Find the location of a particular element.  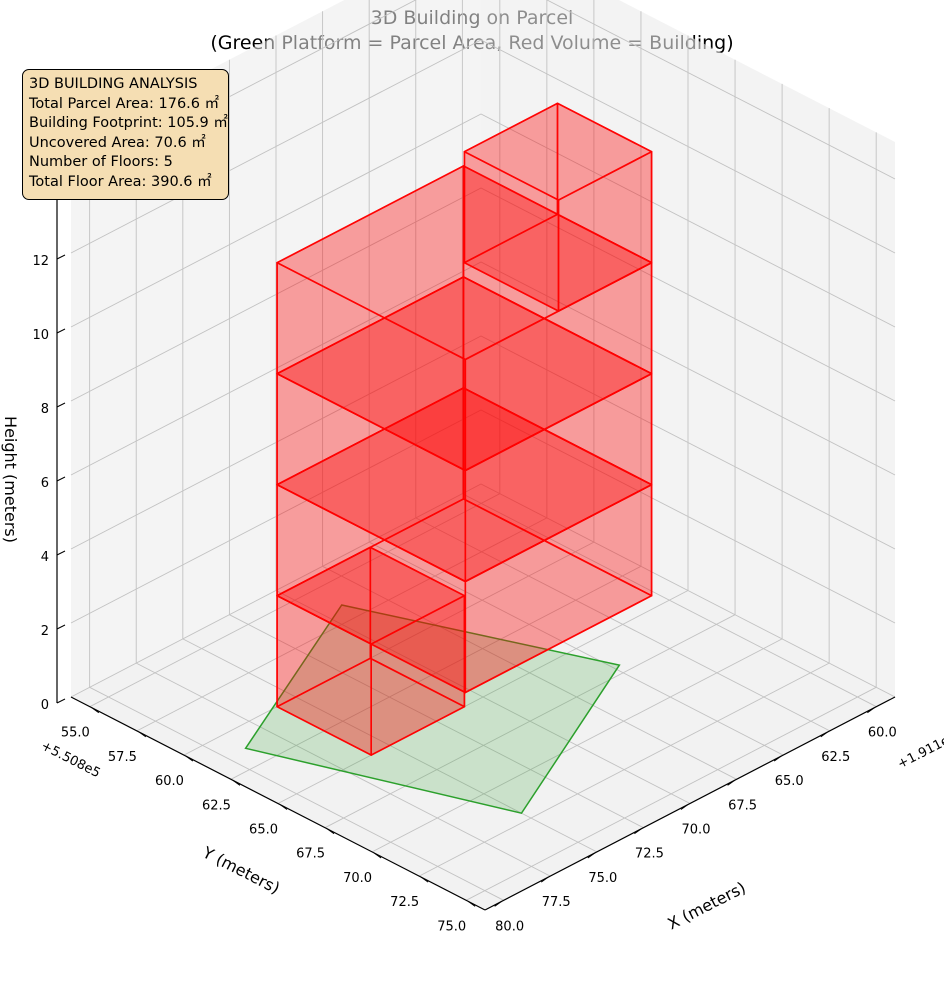

y-tick-label: 57.5 is located at coordinates (122, 757).